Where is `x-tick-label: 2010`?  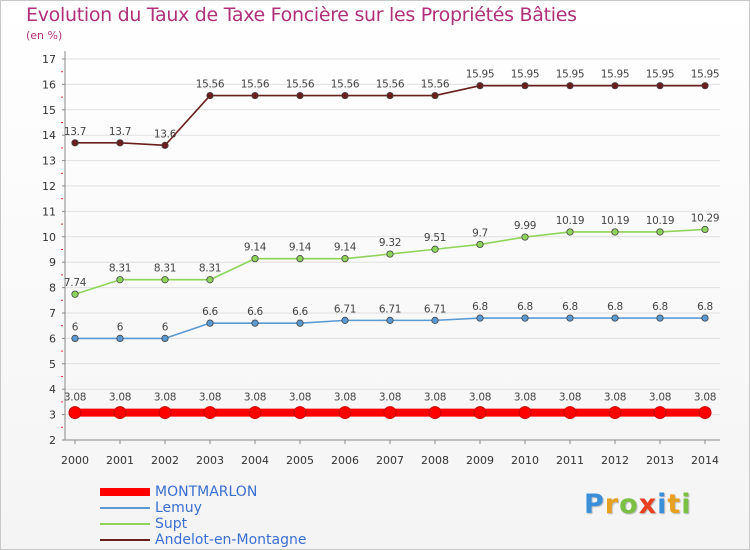
x-tick-label: 2010 is located at coordinates (525, 460).